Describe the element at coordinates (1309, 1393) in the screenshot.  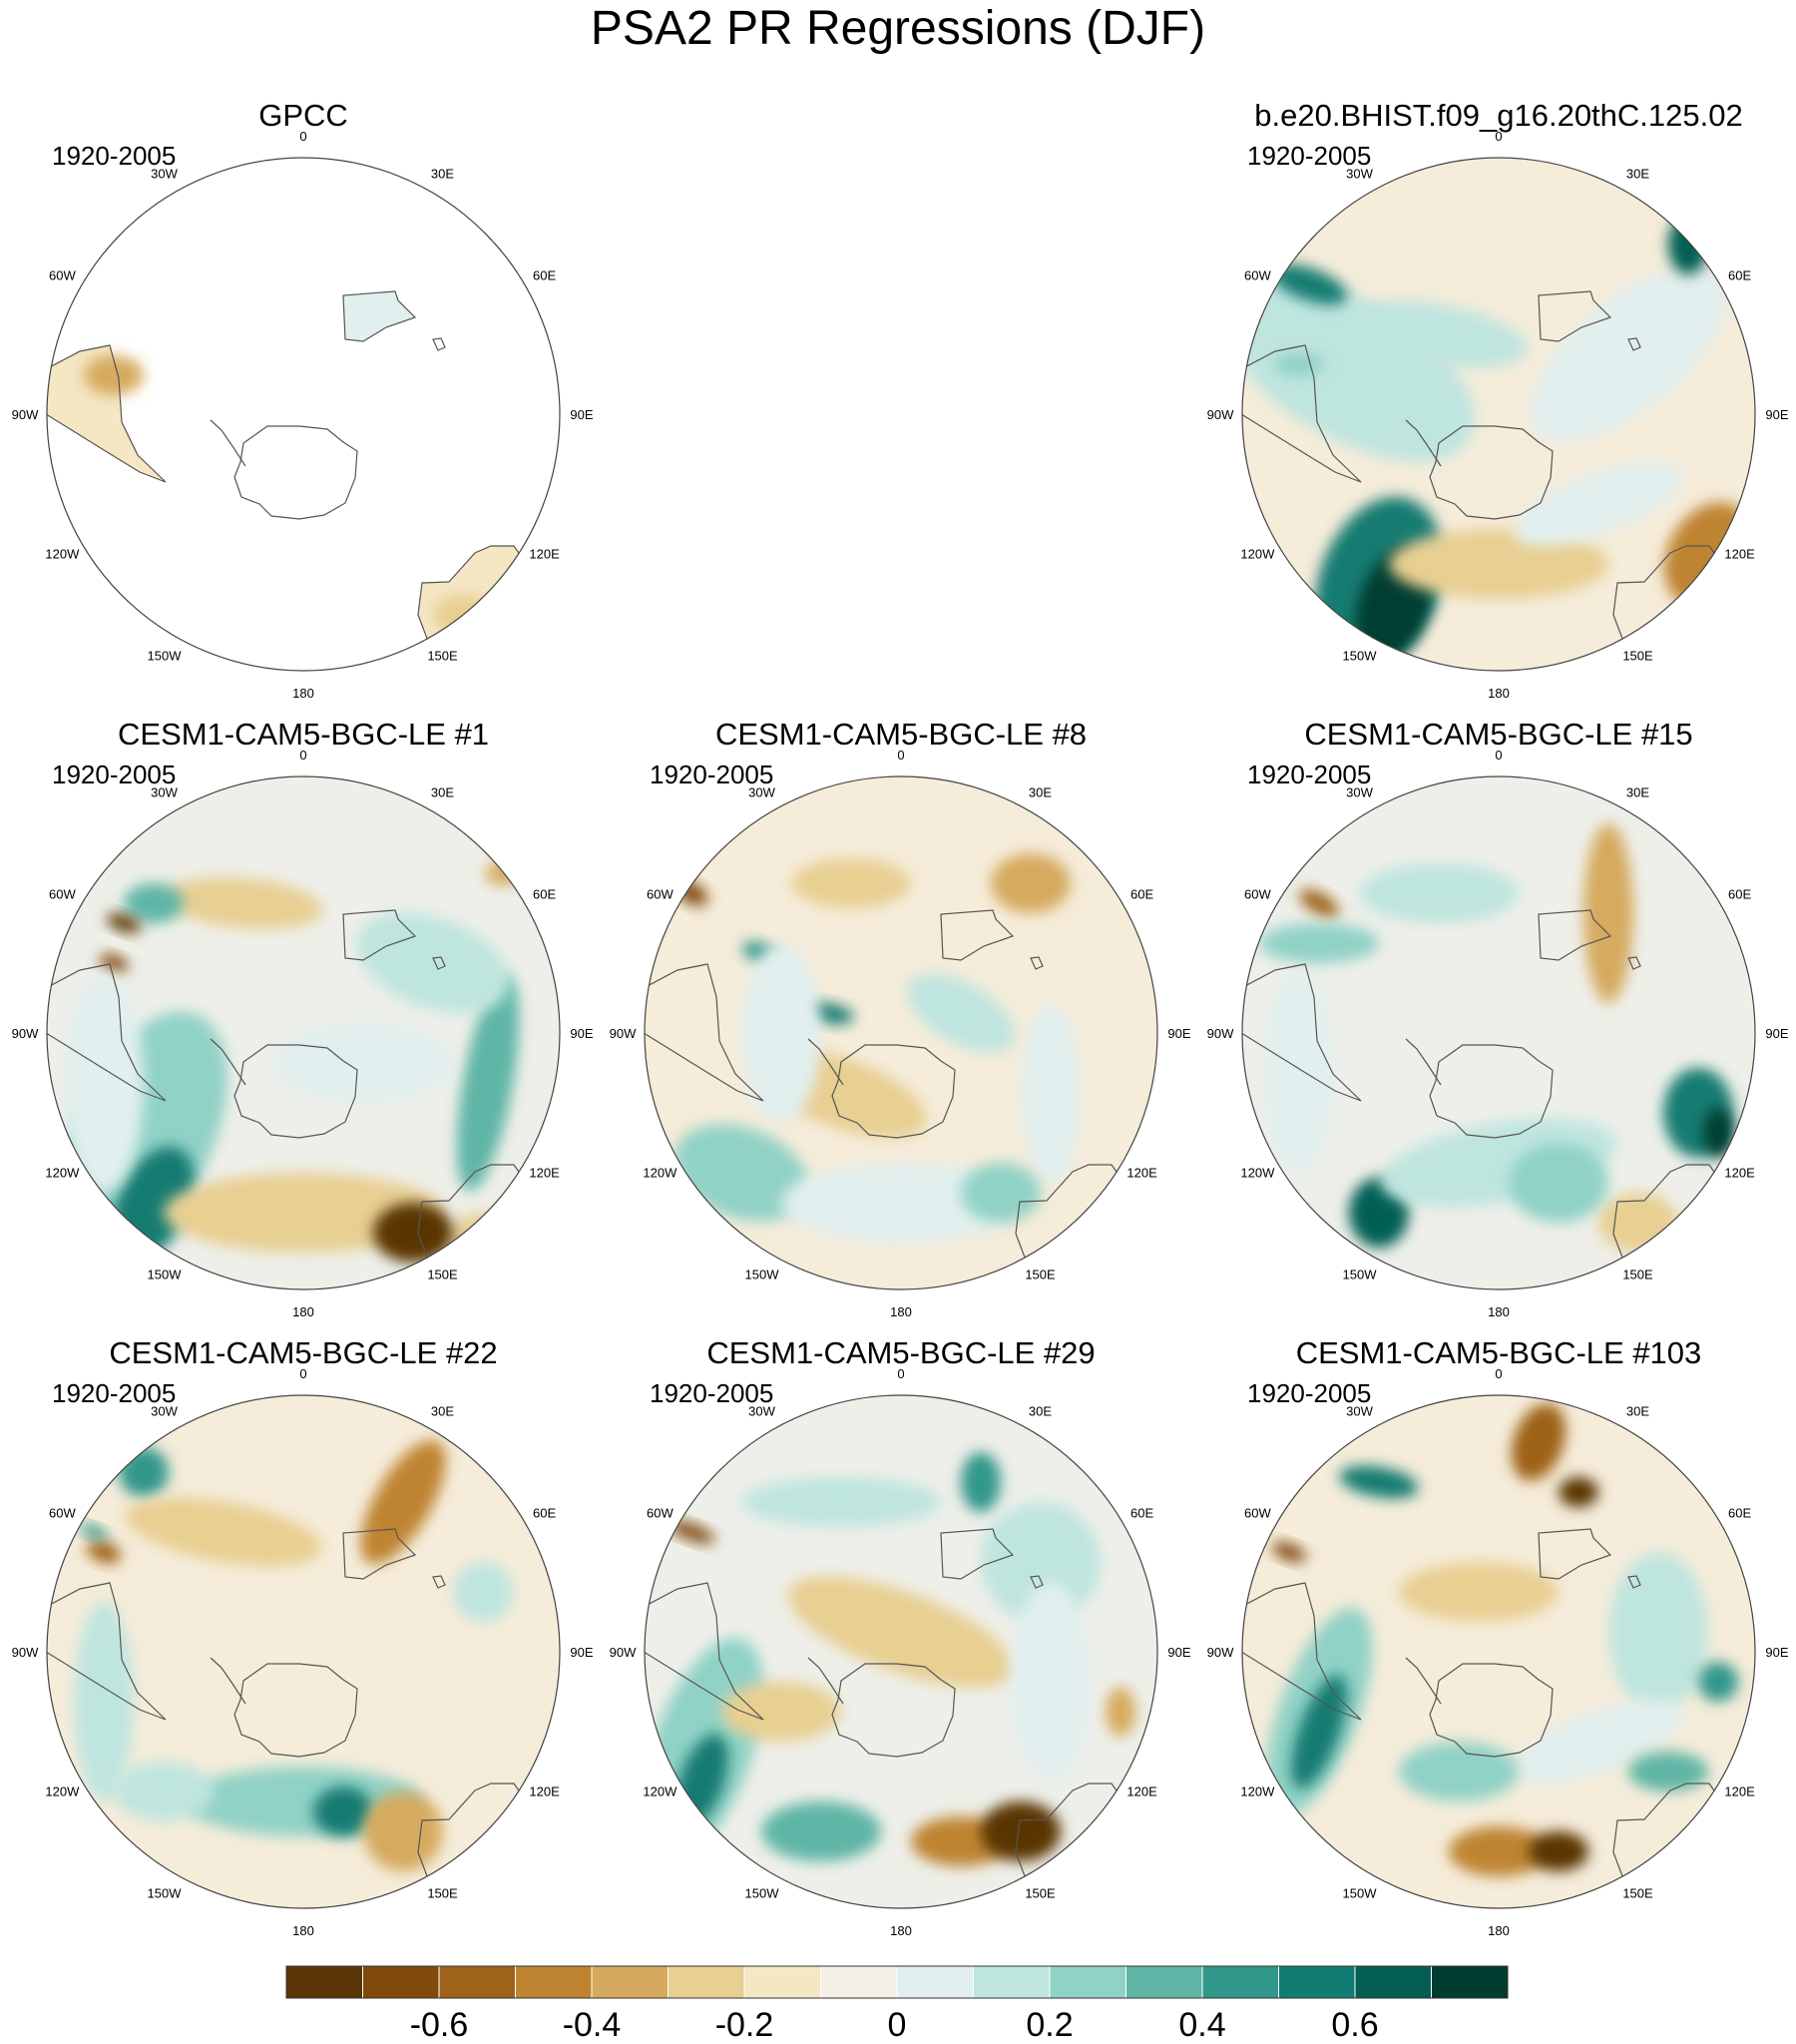
I see `panel-period: 1920-2005` at that location.